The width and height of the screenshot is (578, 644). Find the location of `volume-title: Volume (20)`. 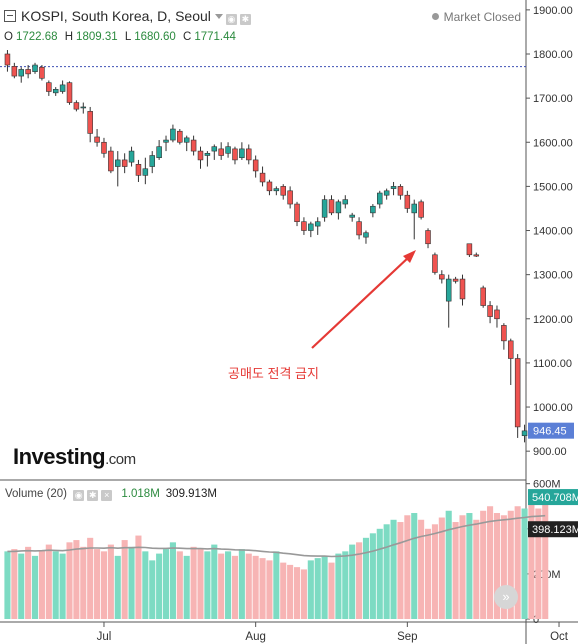

volume-title: Volume (20) is located at coordinates (36, 494).